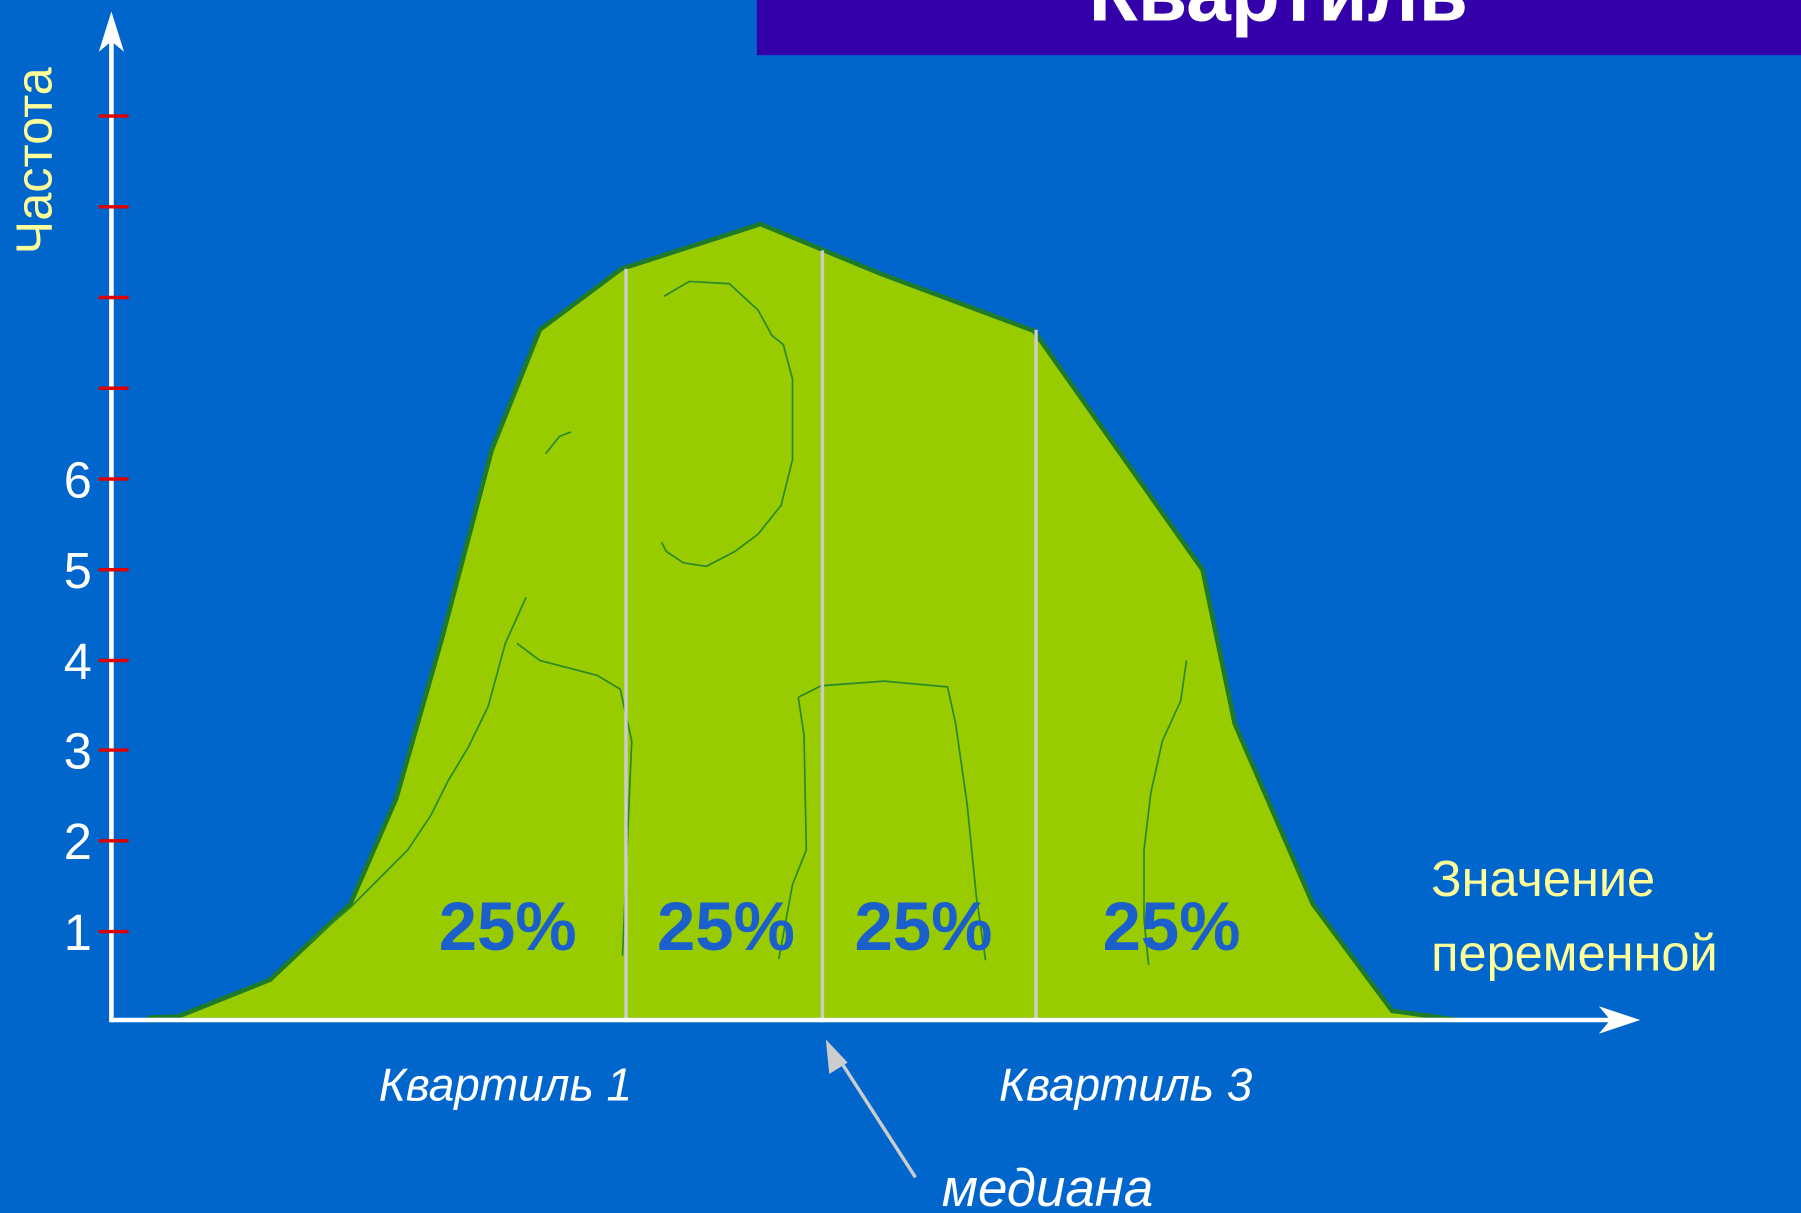 The height and width of the screenshot is (1213, 1801). I want to click on median-pointer-head, so click(836, 1056).